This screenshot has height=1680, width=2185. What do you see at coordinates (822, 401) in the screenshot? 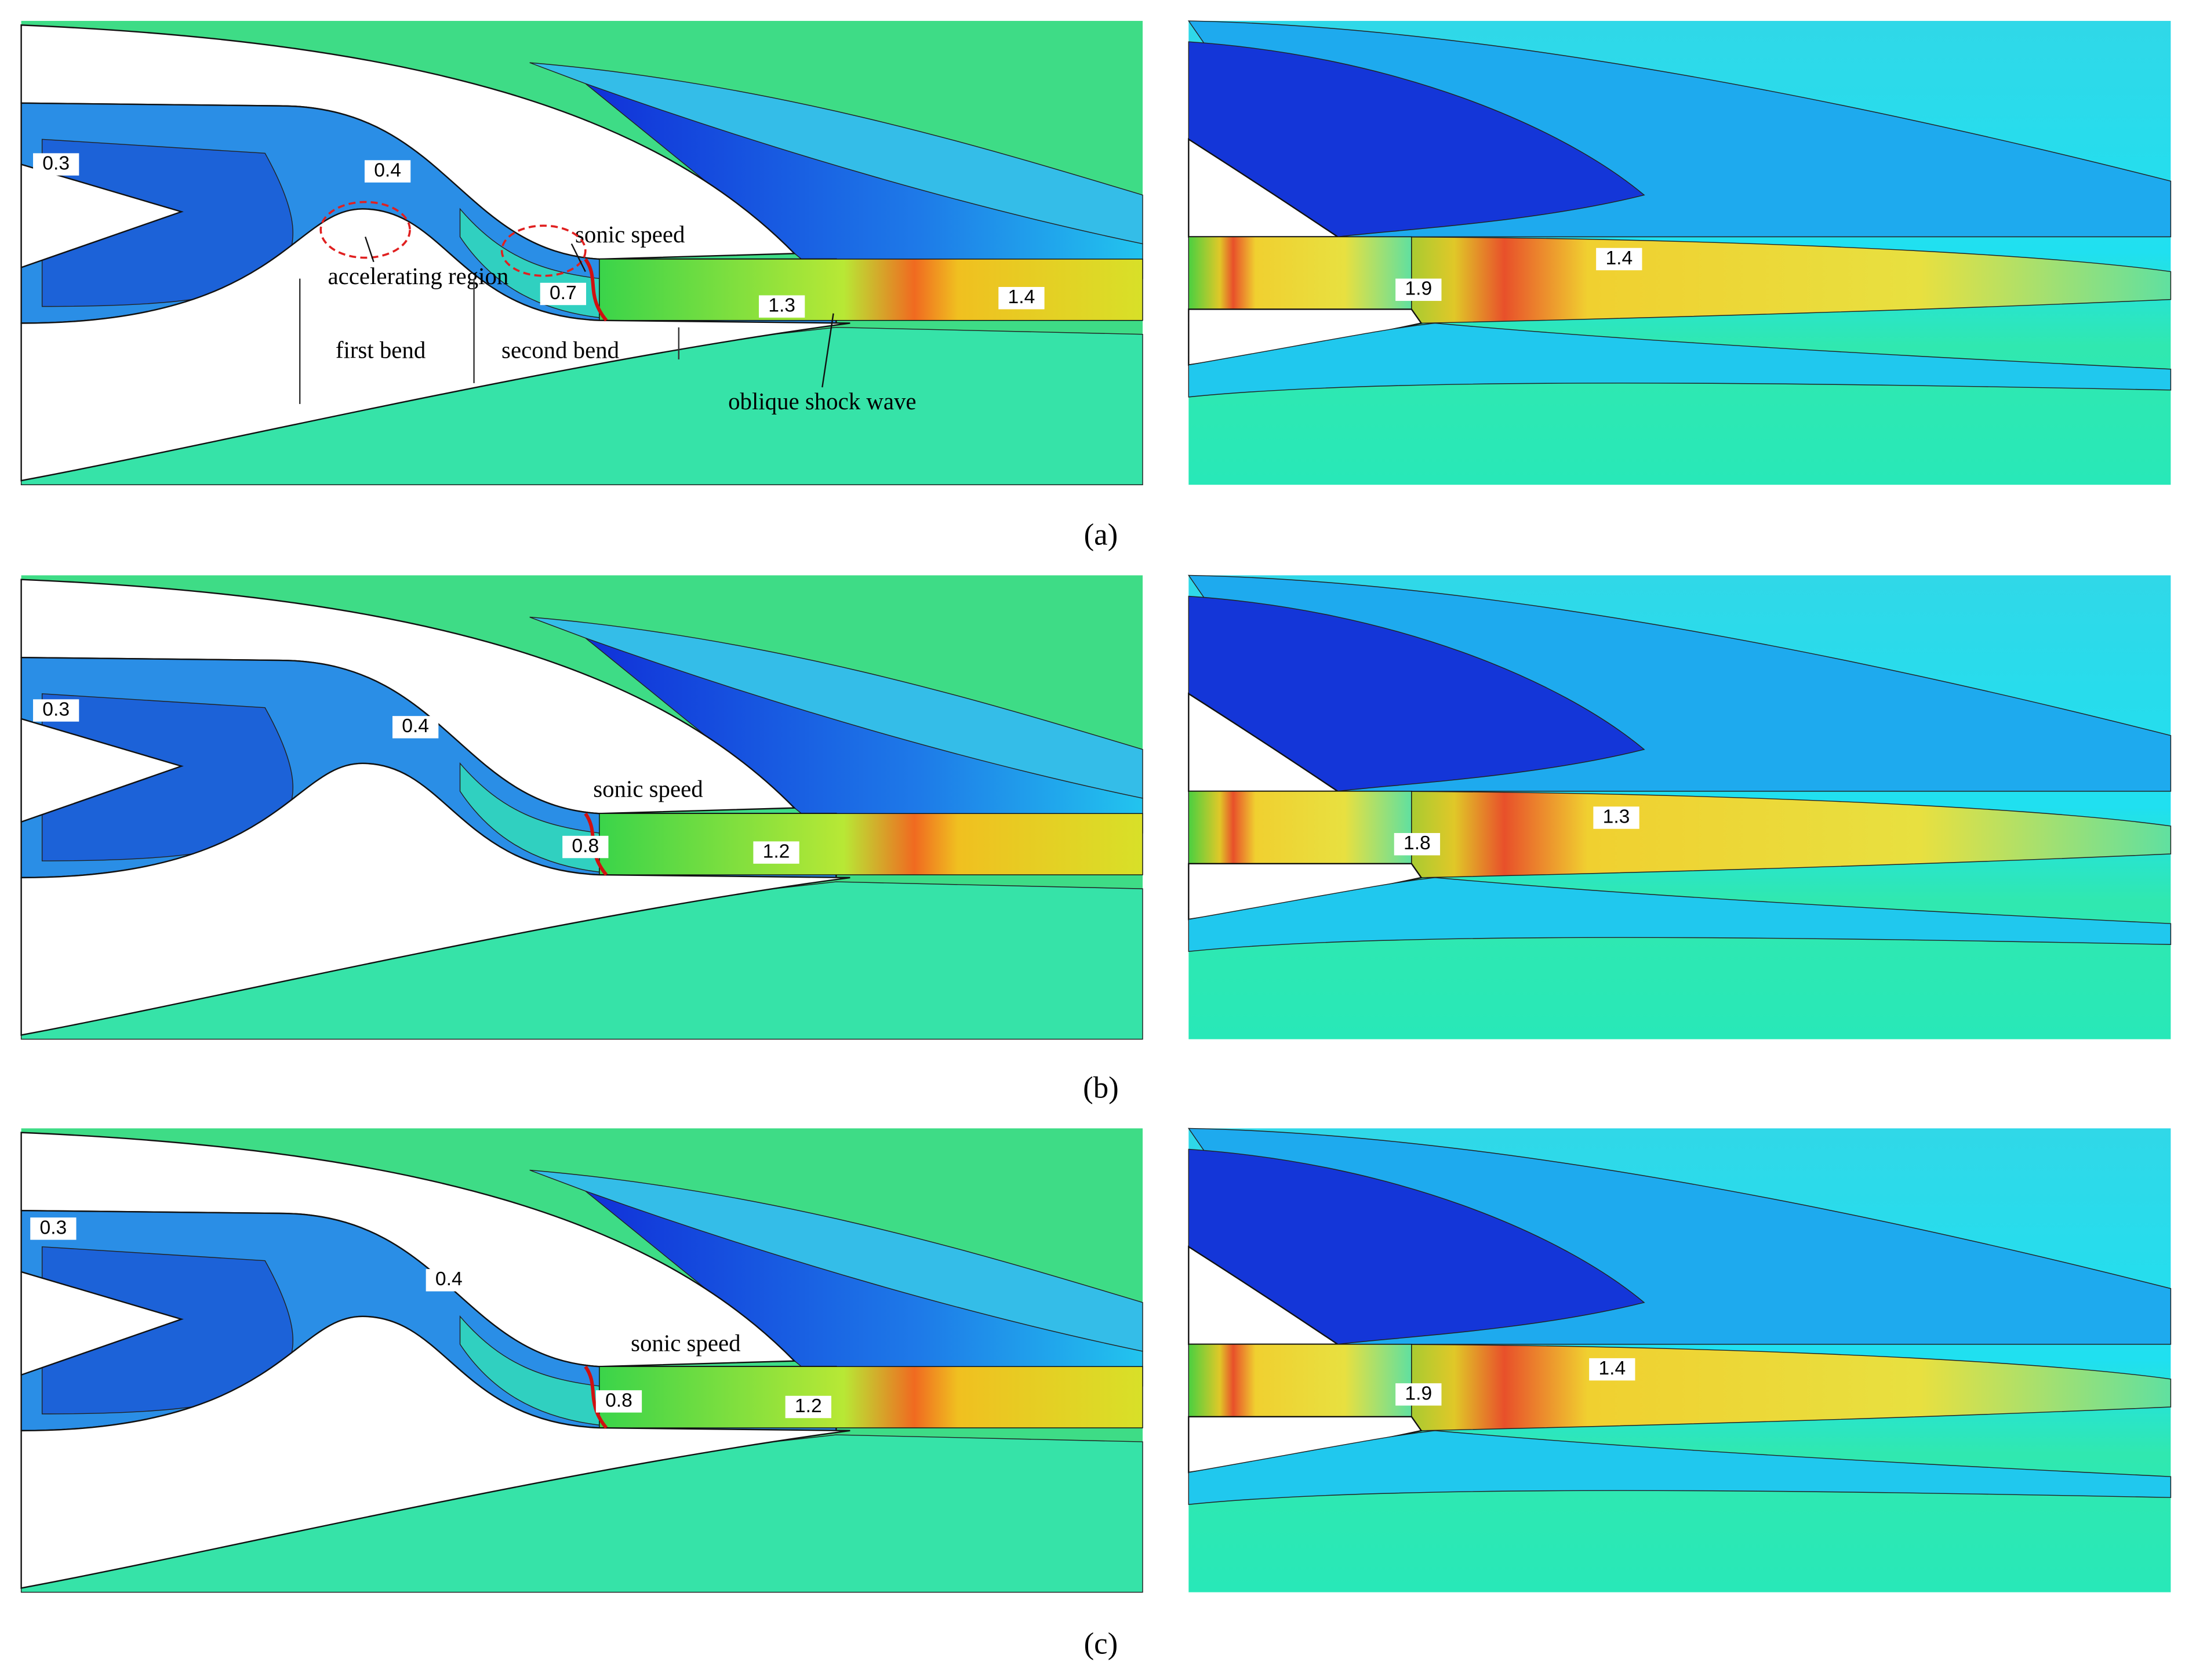
I see `annotation: oblique shock wave` at bounding box center [822, 401].